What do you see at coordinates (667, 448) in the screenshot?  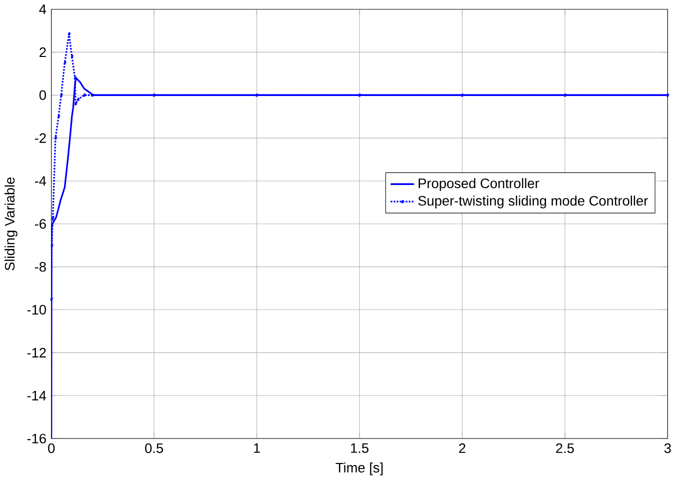 I see `x-tick-label: 3` at bounding box center [667, 448].